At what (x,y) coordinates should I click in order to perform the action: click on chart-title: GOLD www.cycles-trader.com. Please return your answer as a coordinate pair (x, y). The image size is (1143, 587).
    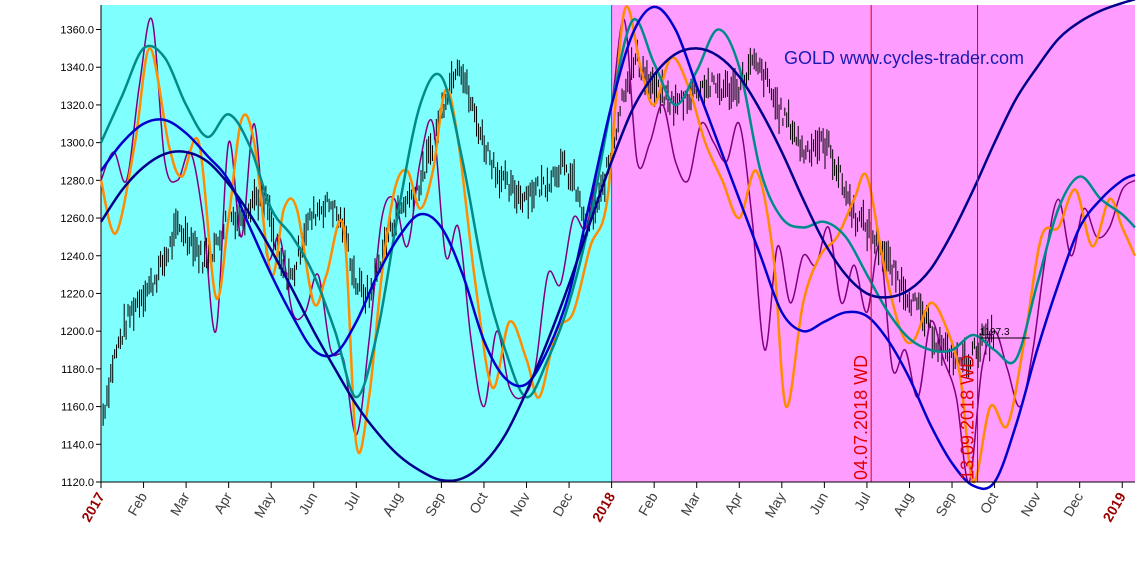
    Looking at the image, I should click on (904, 58).